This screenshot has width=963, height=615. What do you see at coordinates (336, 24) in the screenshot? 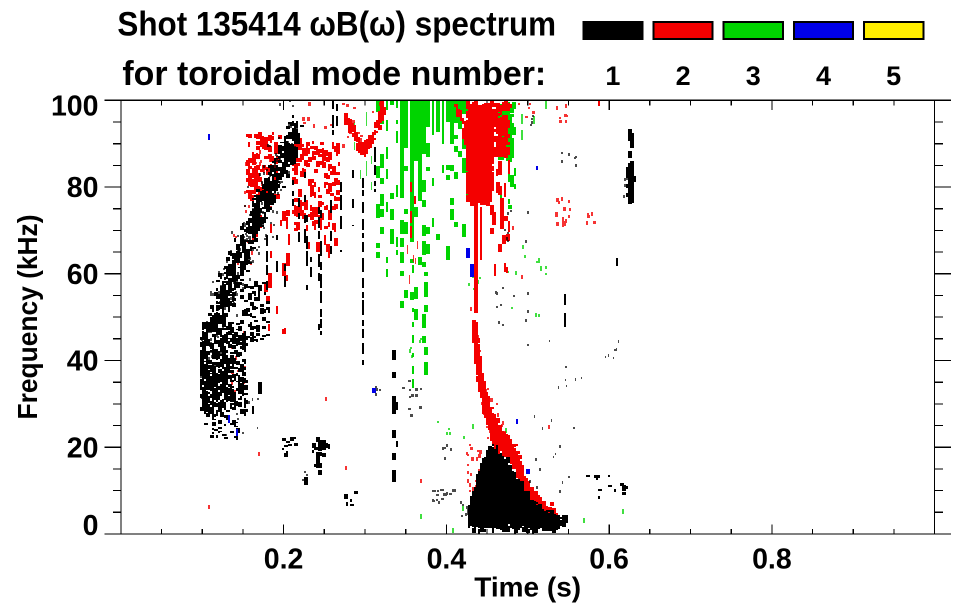
I see `svg-text: Shot 135414 ωB(ω) spectrum` at bounding box center [336, 24].